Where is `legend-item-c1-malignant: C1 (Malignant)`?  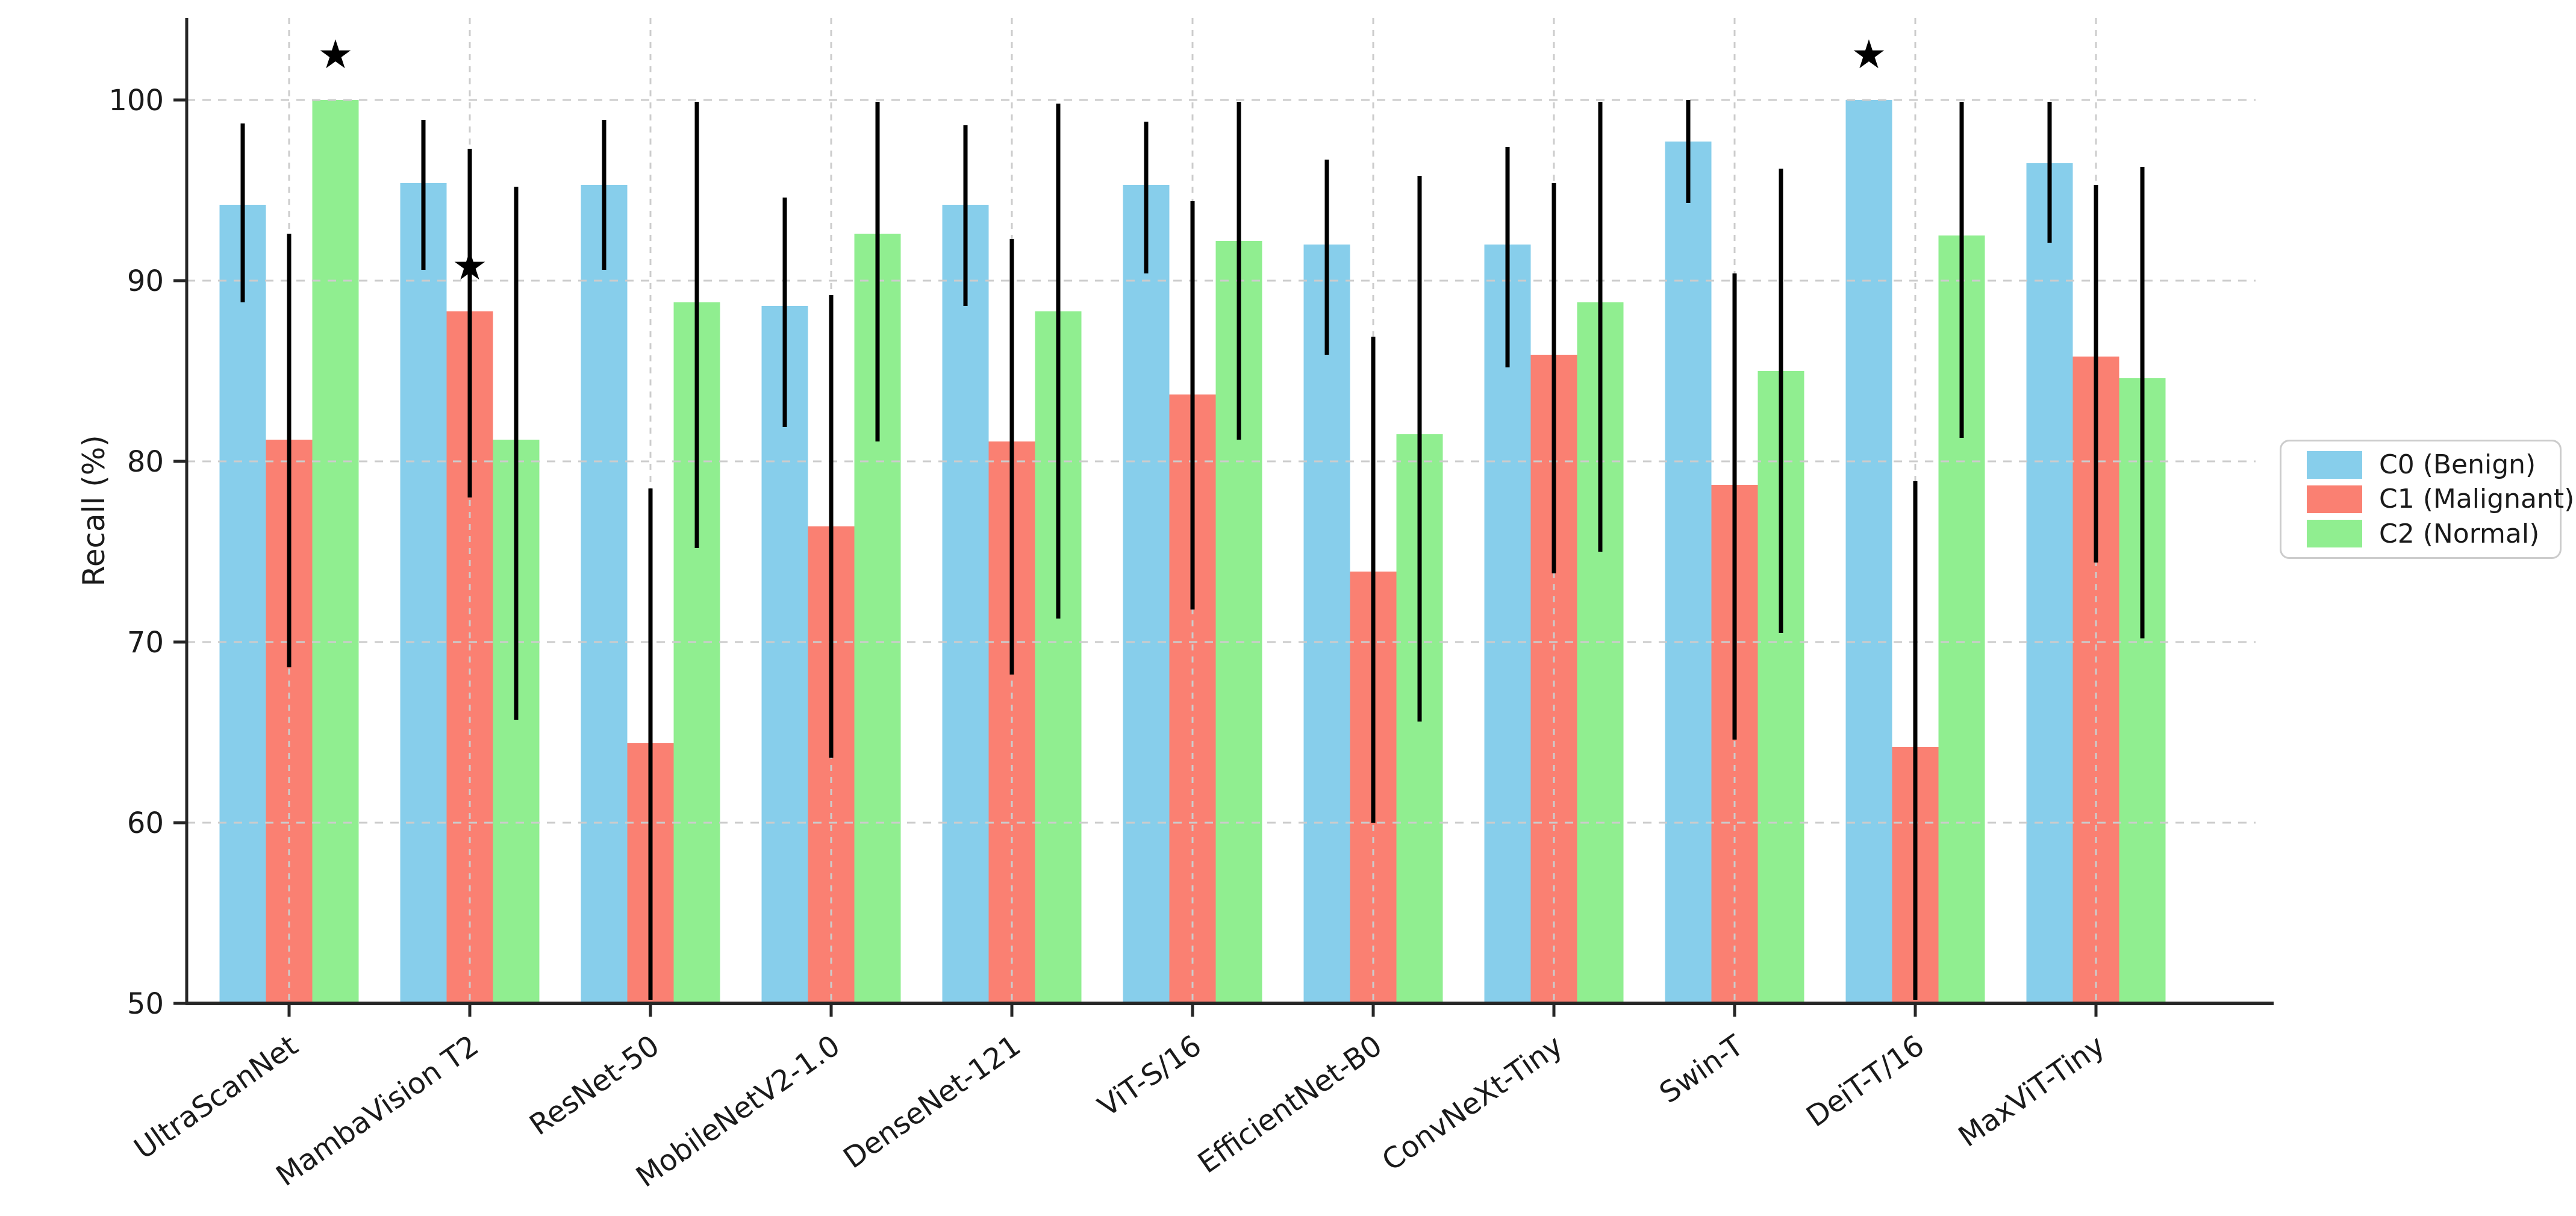
legend-item-c1-malignant: C1 (Malignant) is located at coordinates (2427, 499).